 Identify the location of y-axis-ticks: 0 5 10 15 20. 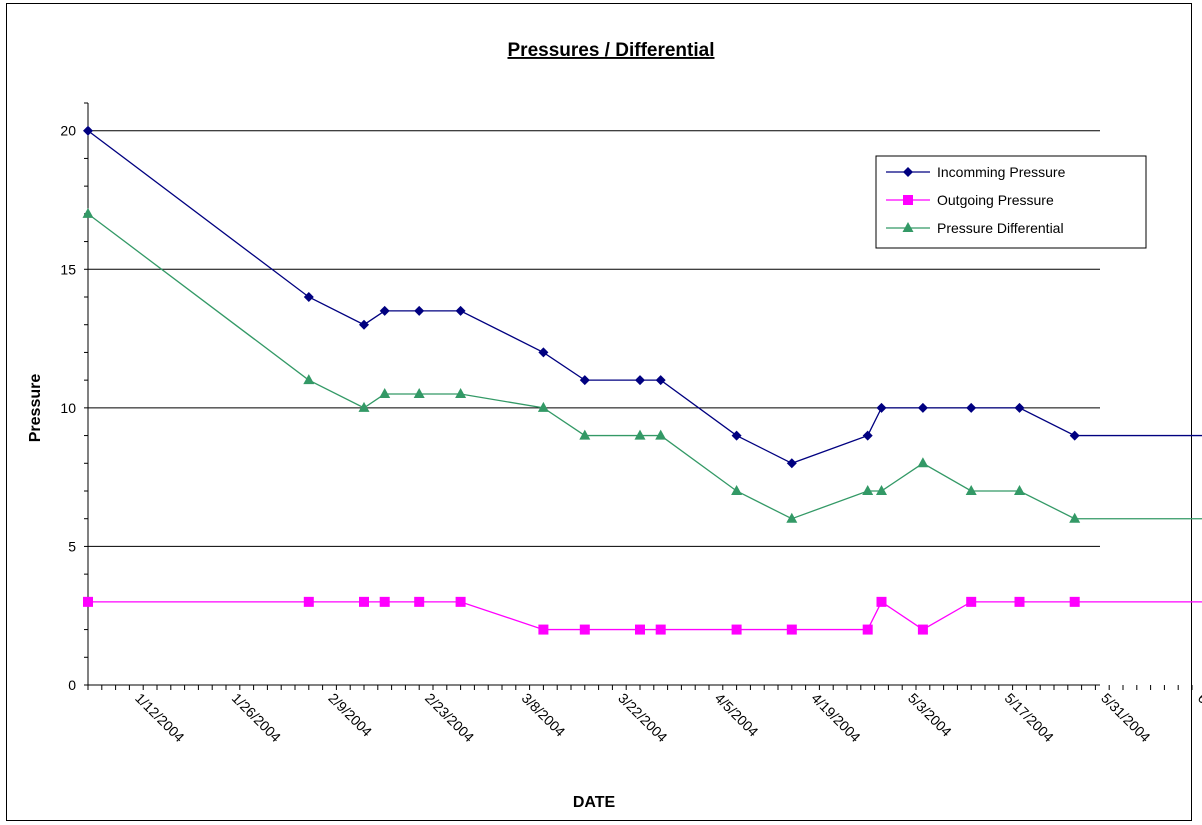
(68, 408).